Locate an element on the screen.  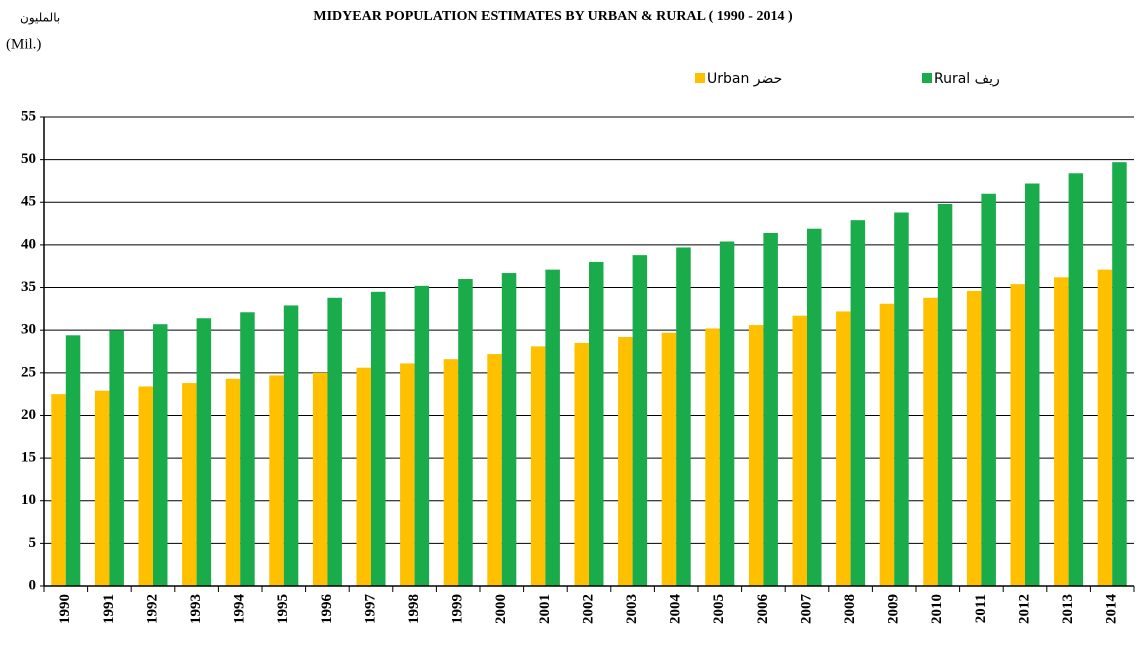
y-tick-label: 50 is located at coordinates (28, 159).